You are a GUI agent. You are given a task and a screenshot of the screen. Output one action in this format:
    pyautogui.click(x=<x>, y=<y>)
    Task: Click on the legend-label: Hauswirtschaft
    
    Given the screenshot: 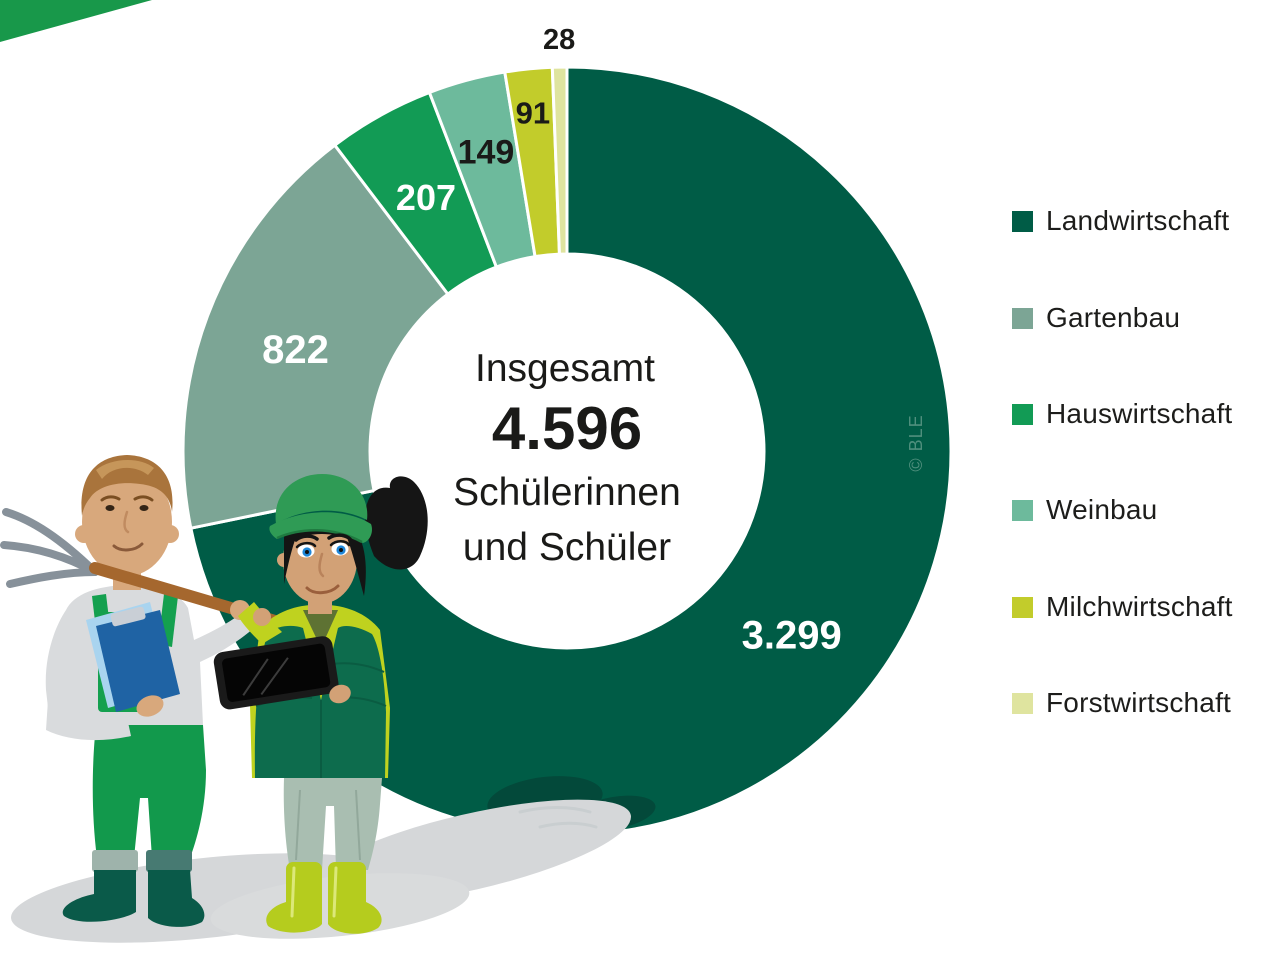 What is the action you would take?
    pyautogui.click(x=1139, y=413)
    